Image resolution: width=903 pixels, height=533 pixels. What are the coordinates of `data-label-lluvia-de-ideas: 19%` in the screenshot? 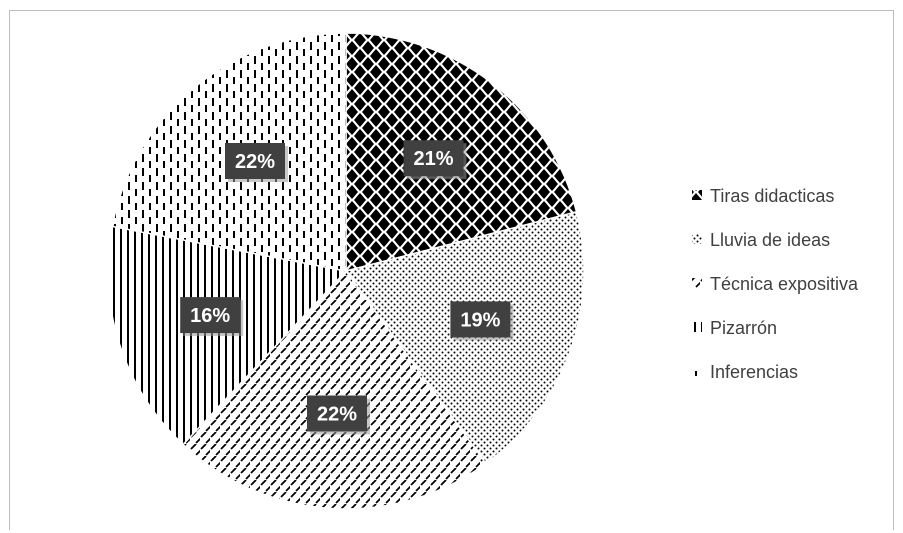 It's located at (482, 321).